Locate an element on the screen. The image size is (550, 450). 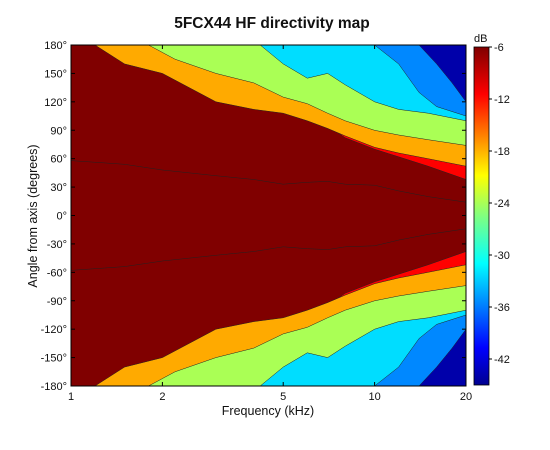
x-axis-label: Frequency (kHz) is located at coordinates (268, 411).